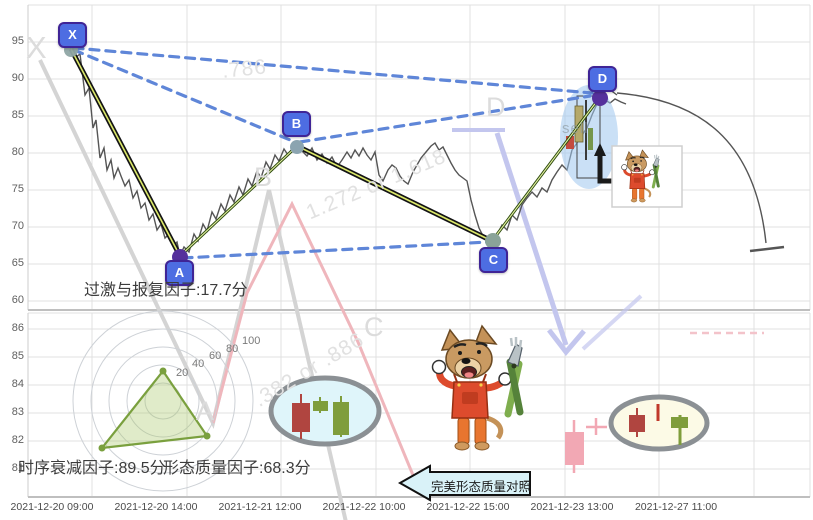 This screenshot has width=813, height=520. What do you see at coordinates (205, 411) in the screenshot?
I see `watermark-letter-a: A` at bounding box center [205, 411].